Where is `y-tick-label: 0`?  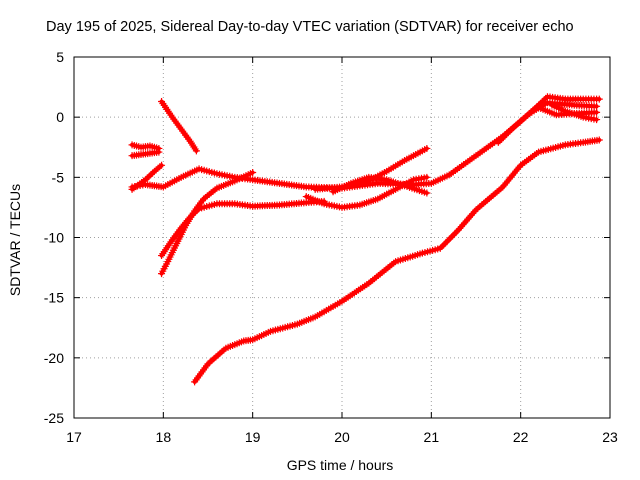
y-tick-label: 0 is located at coordinates (60, 117).